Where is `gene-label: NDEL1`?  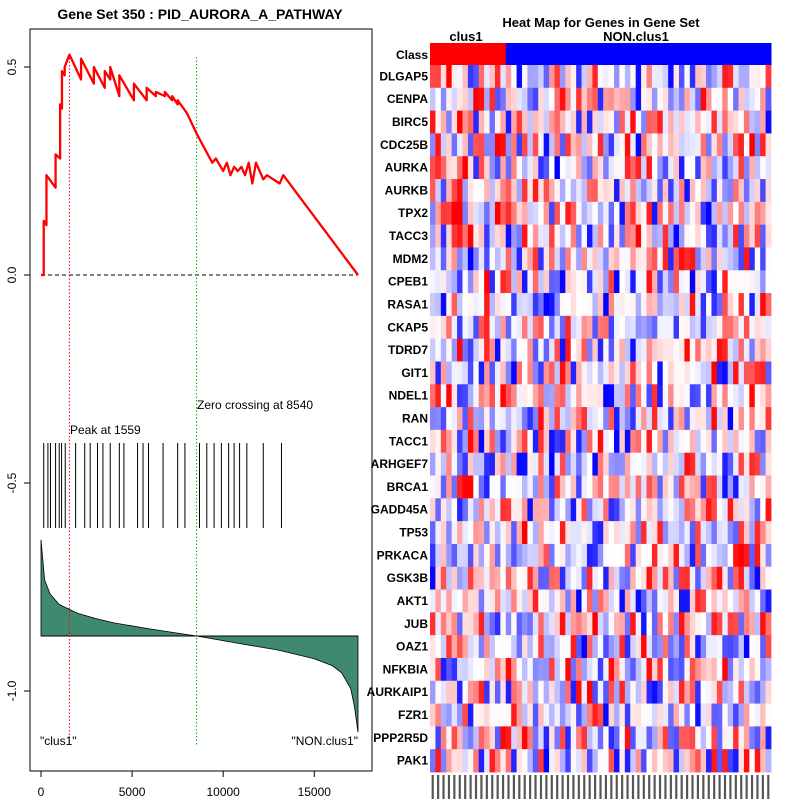 gene-label: NDEL1 is located at coordinates (409, 396).